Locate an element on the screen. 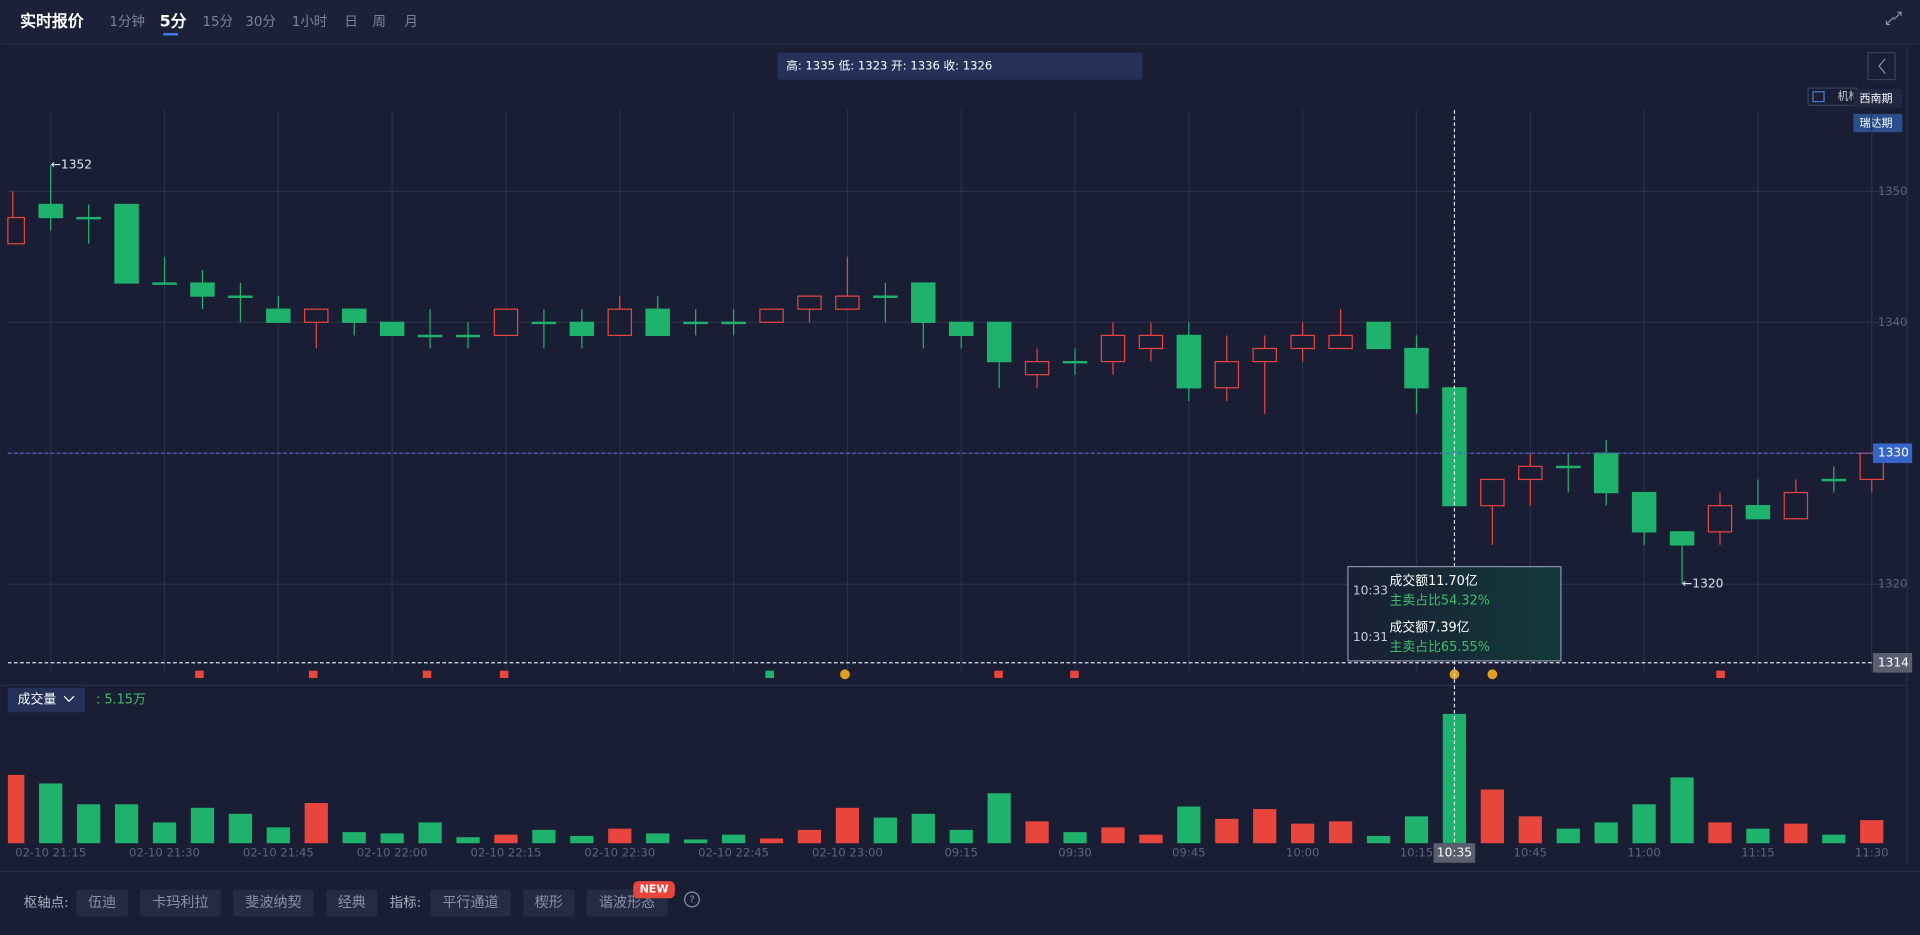  x-tick-label: 02-10 22:30 is located at coordinates (619, 853).